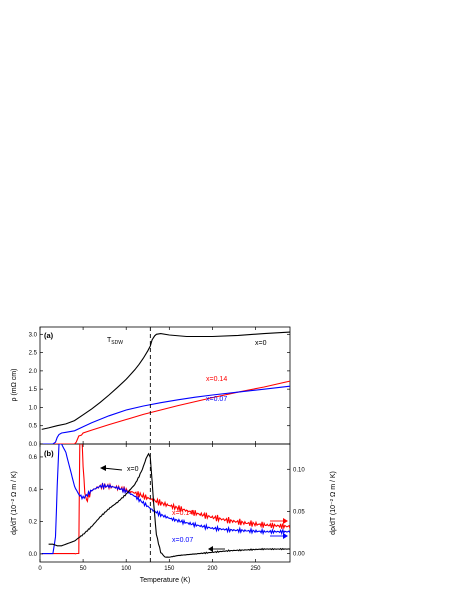 The width and height of the screenshot is (460, 595). I want to click on panel-a-frame, so click(165, 385).